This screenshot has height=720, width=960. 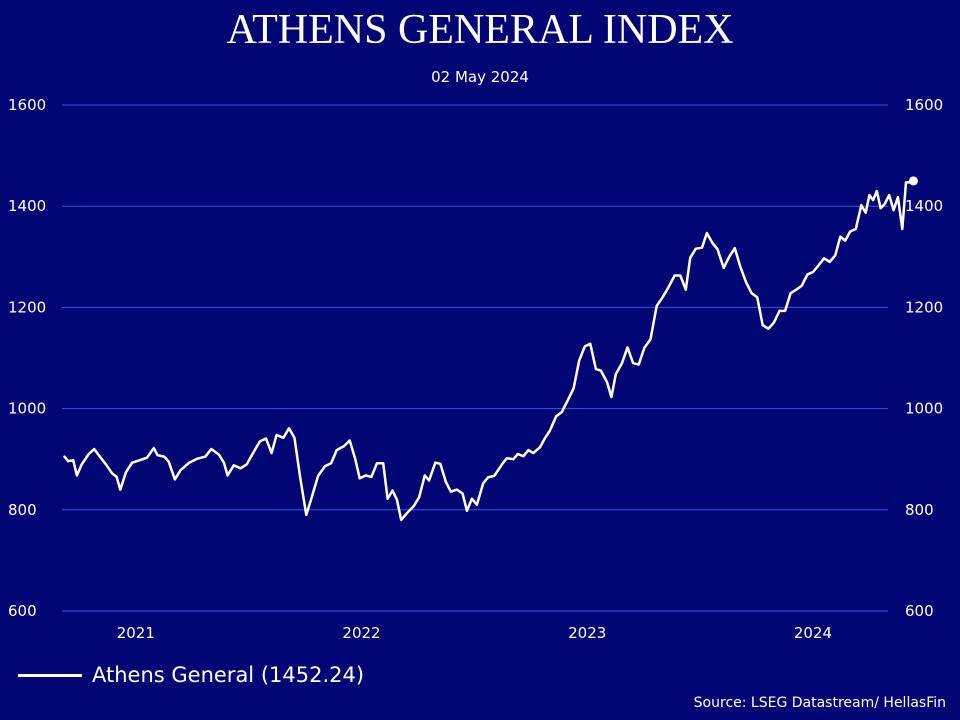 I want to click on y-tick-label-right: 800, so click(x=919, y=510).